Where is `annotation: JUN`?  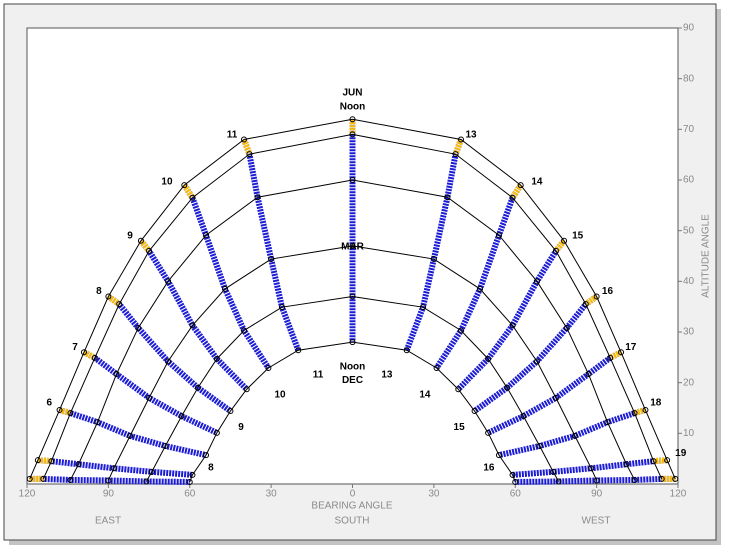 annotation: JUN is located at coordinates (352, 92).